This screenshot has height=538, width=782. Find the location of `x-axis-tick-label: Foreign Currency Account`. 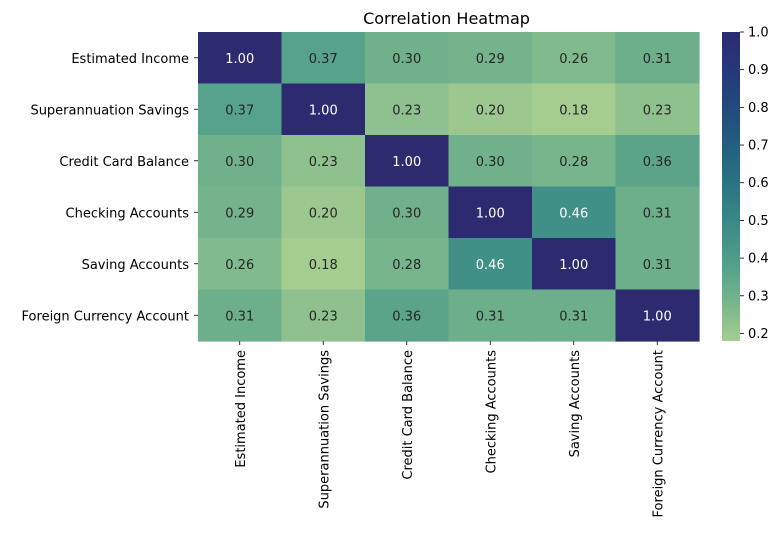

x-axis-tick-label: Foreign Currency Account is located at coordinates (658, 433).